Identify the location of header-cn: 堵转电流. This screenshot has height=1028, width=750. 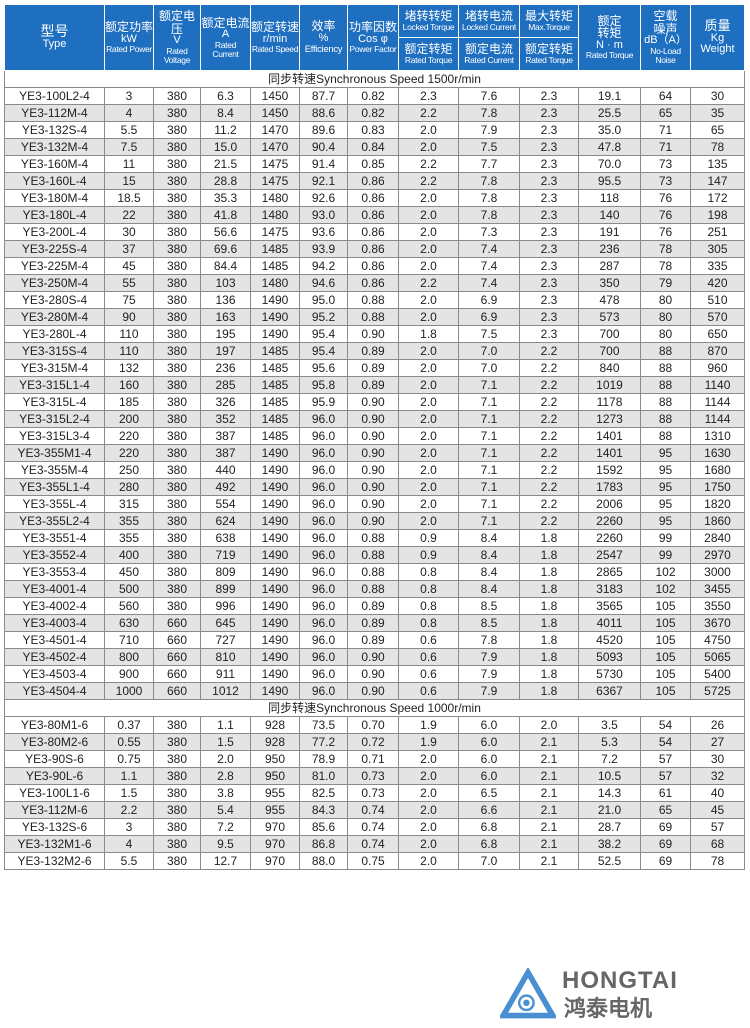
(488, 16).